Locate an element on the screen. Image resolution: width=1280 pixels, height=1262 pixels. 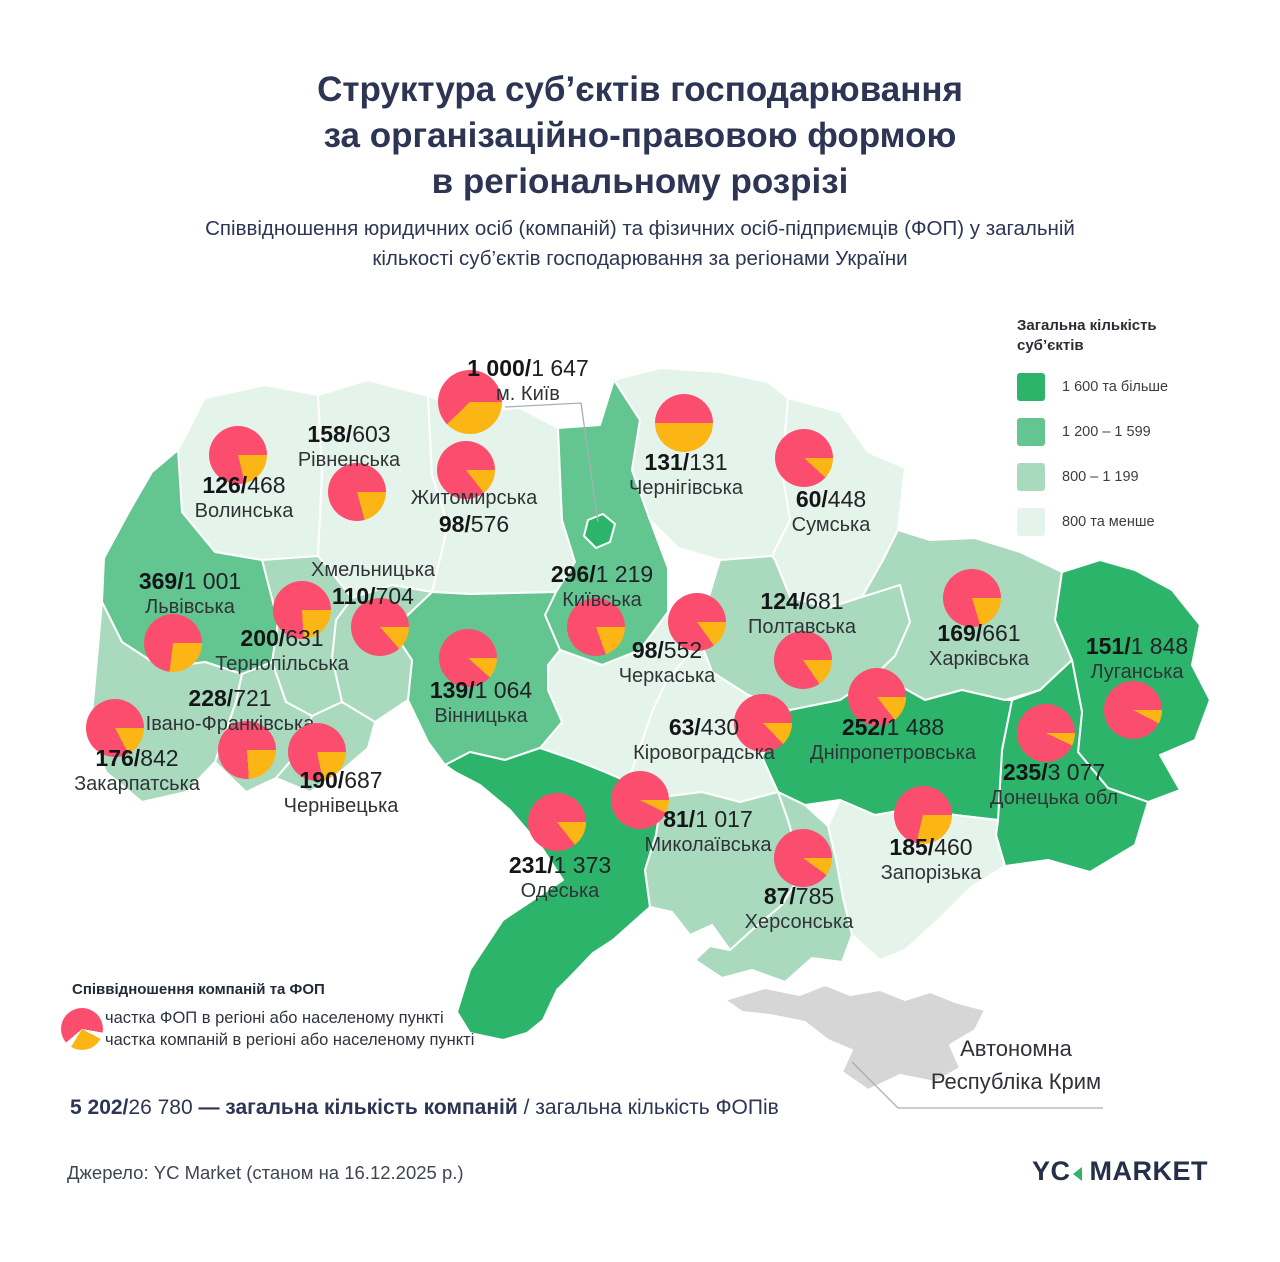
pie-chart-DN is located at coordinates (1046, 733).